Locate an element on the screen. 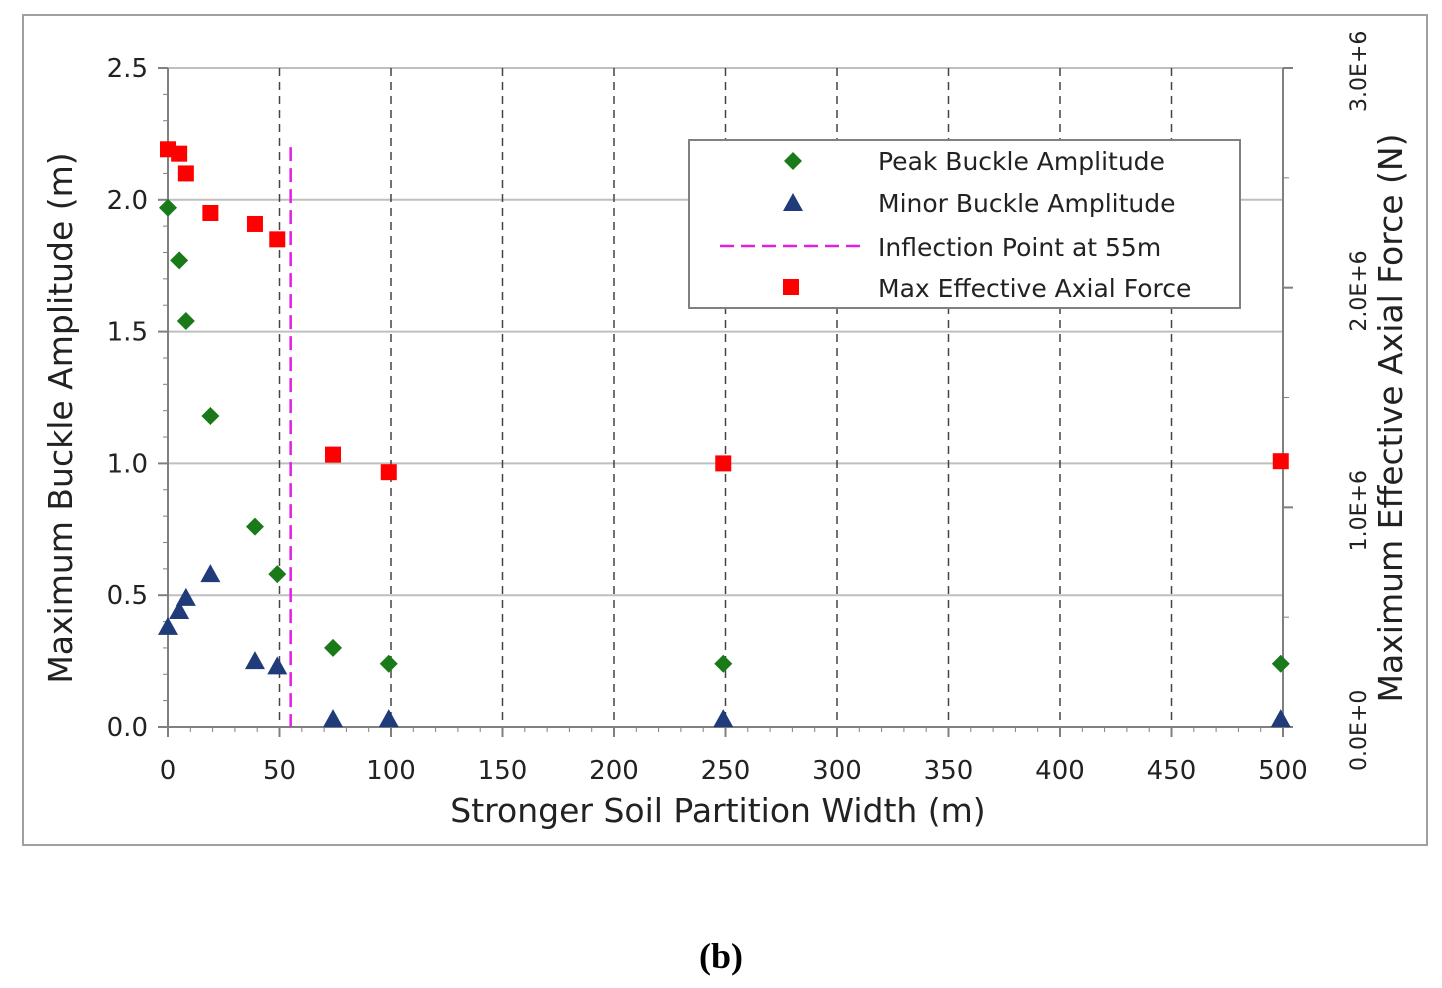  y2-tick-label: 2.0E+6 is located at coordinates (1359, 290).